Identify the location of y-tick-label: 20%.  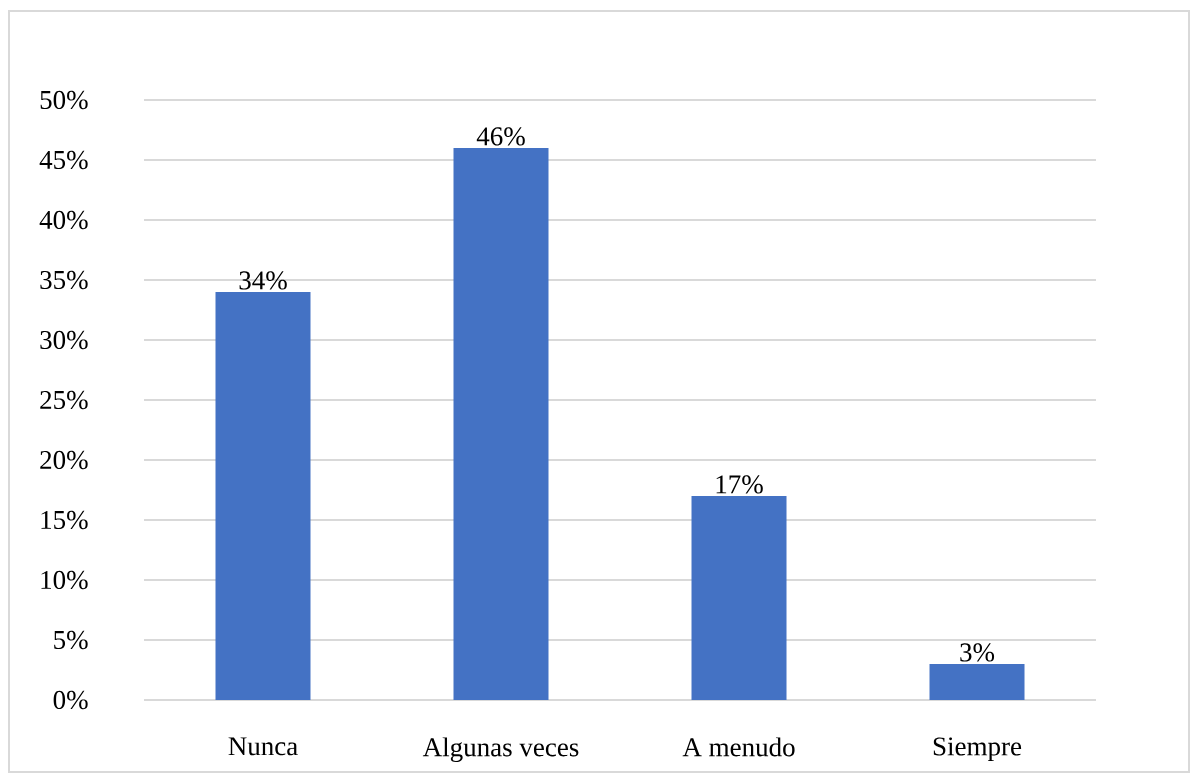
(64, 460).